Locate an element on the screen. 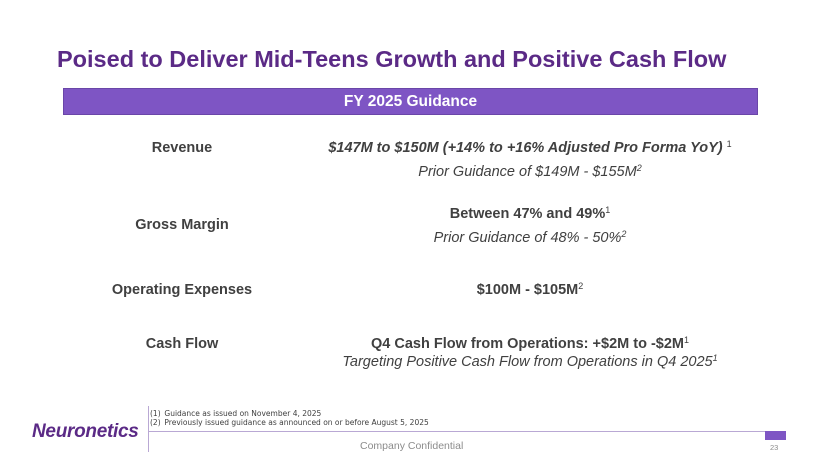 The image size is (820, 461). revenue-prior-guidance: Prior Guidance of $149M - $155M2 is located at coordinates (530, 171).